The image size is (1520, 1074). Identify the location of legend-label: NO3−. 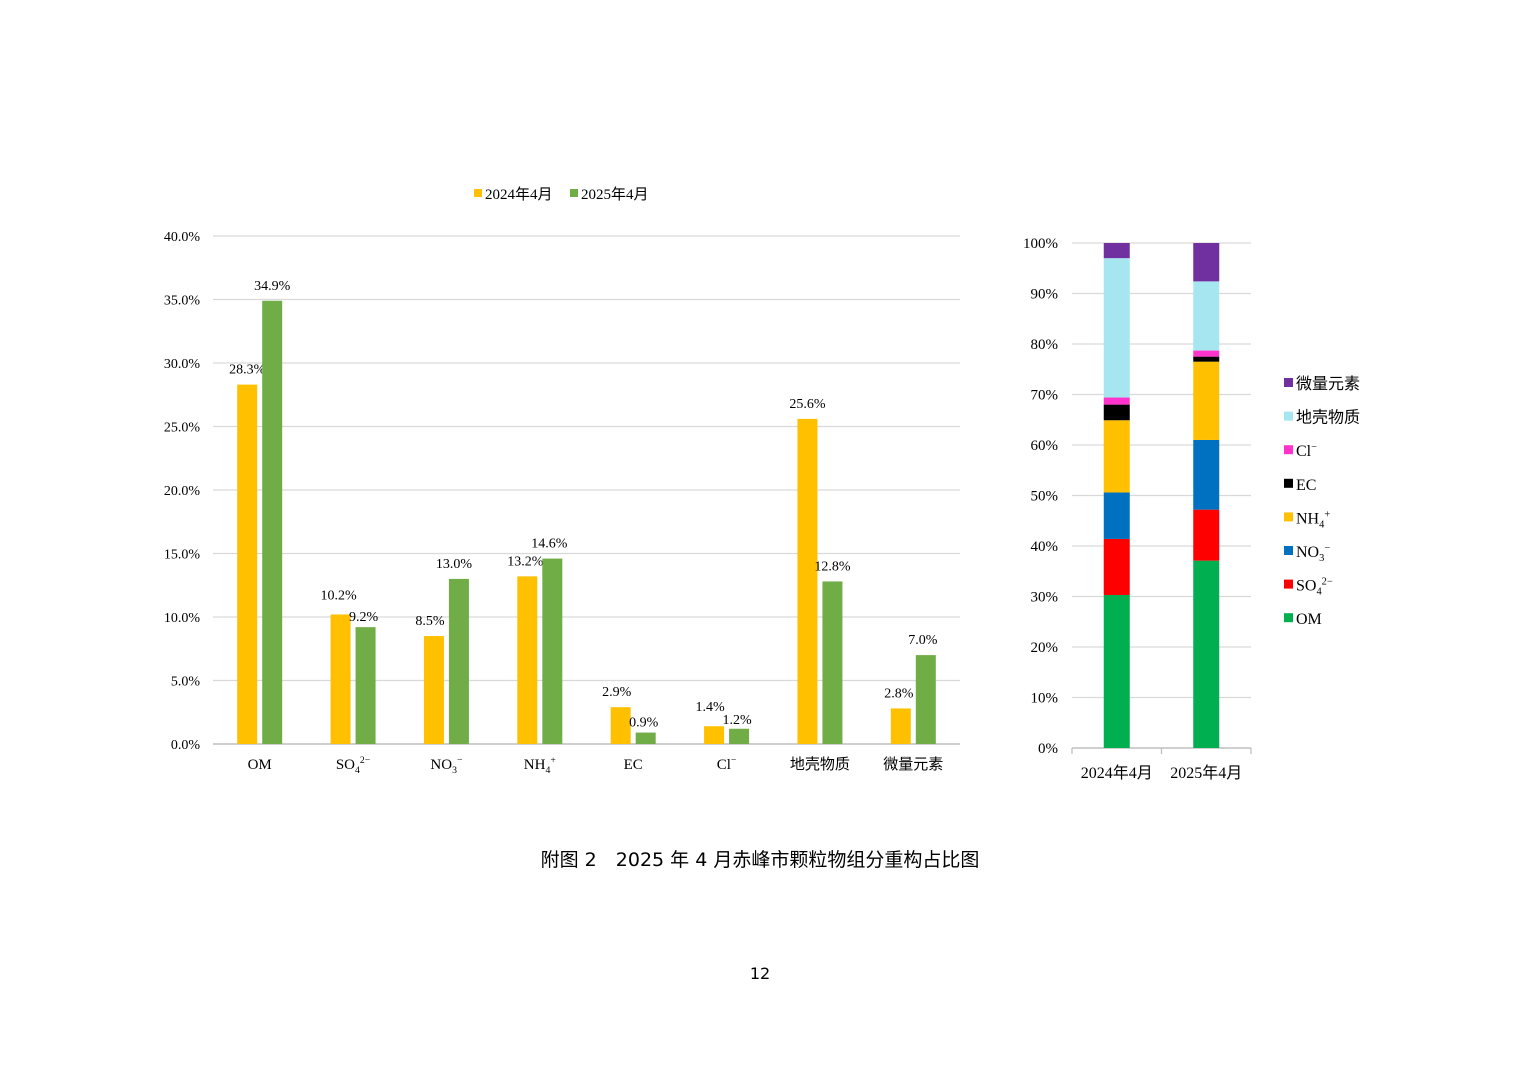
(1313, 553).